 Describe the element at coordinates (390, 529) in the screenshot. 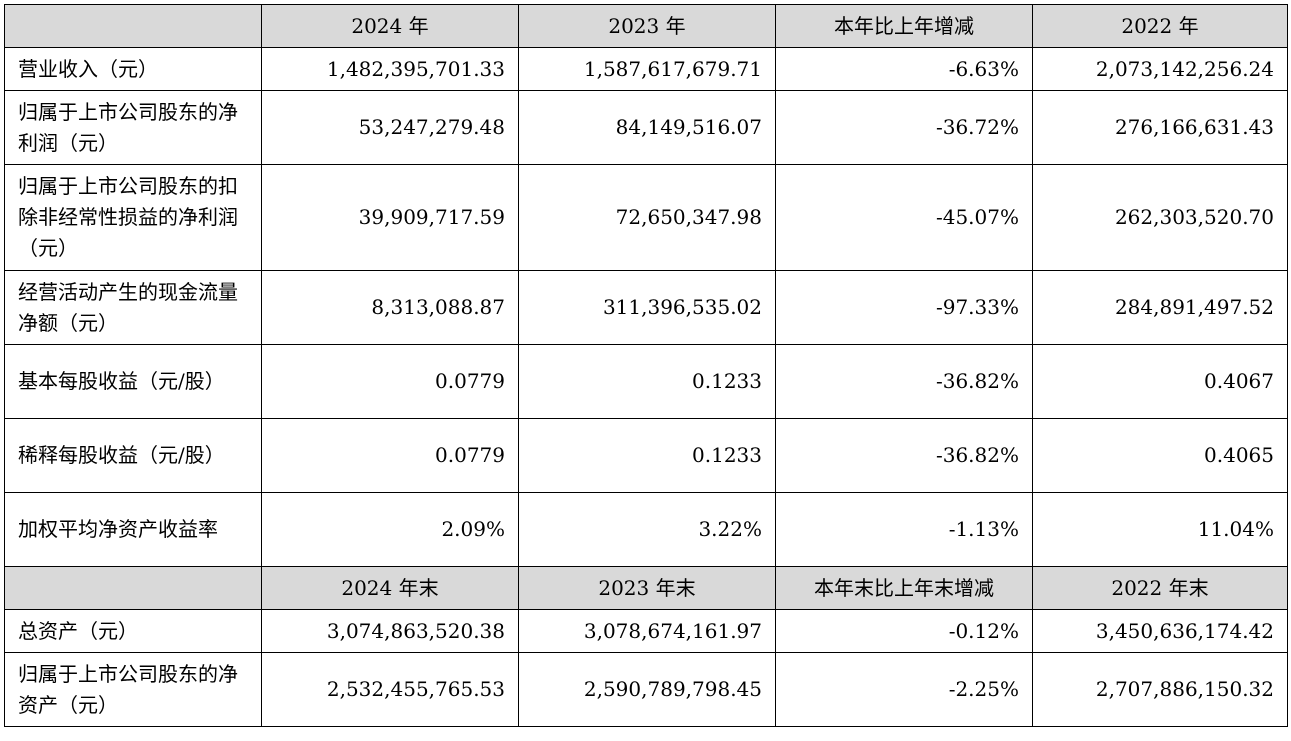

I see `cell-2024: 2.09%` at that location.